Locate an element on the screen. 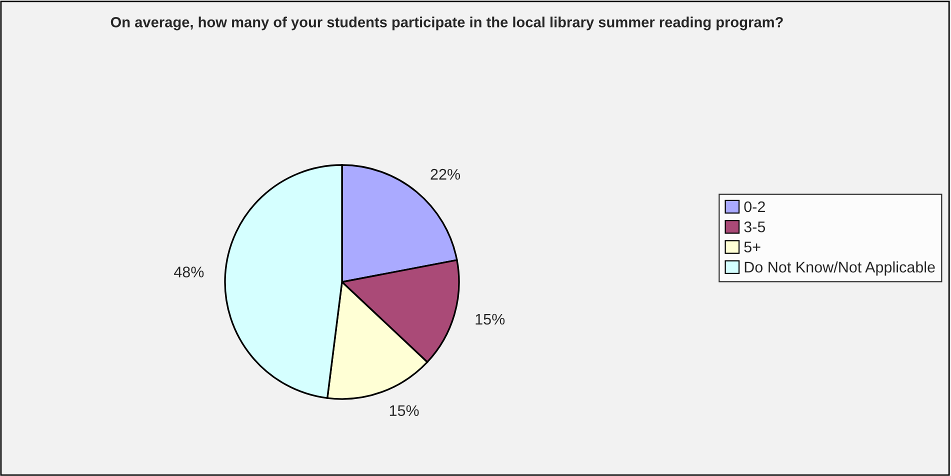  legend-label: 3-5 is located at coordinates (755, 226).